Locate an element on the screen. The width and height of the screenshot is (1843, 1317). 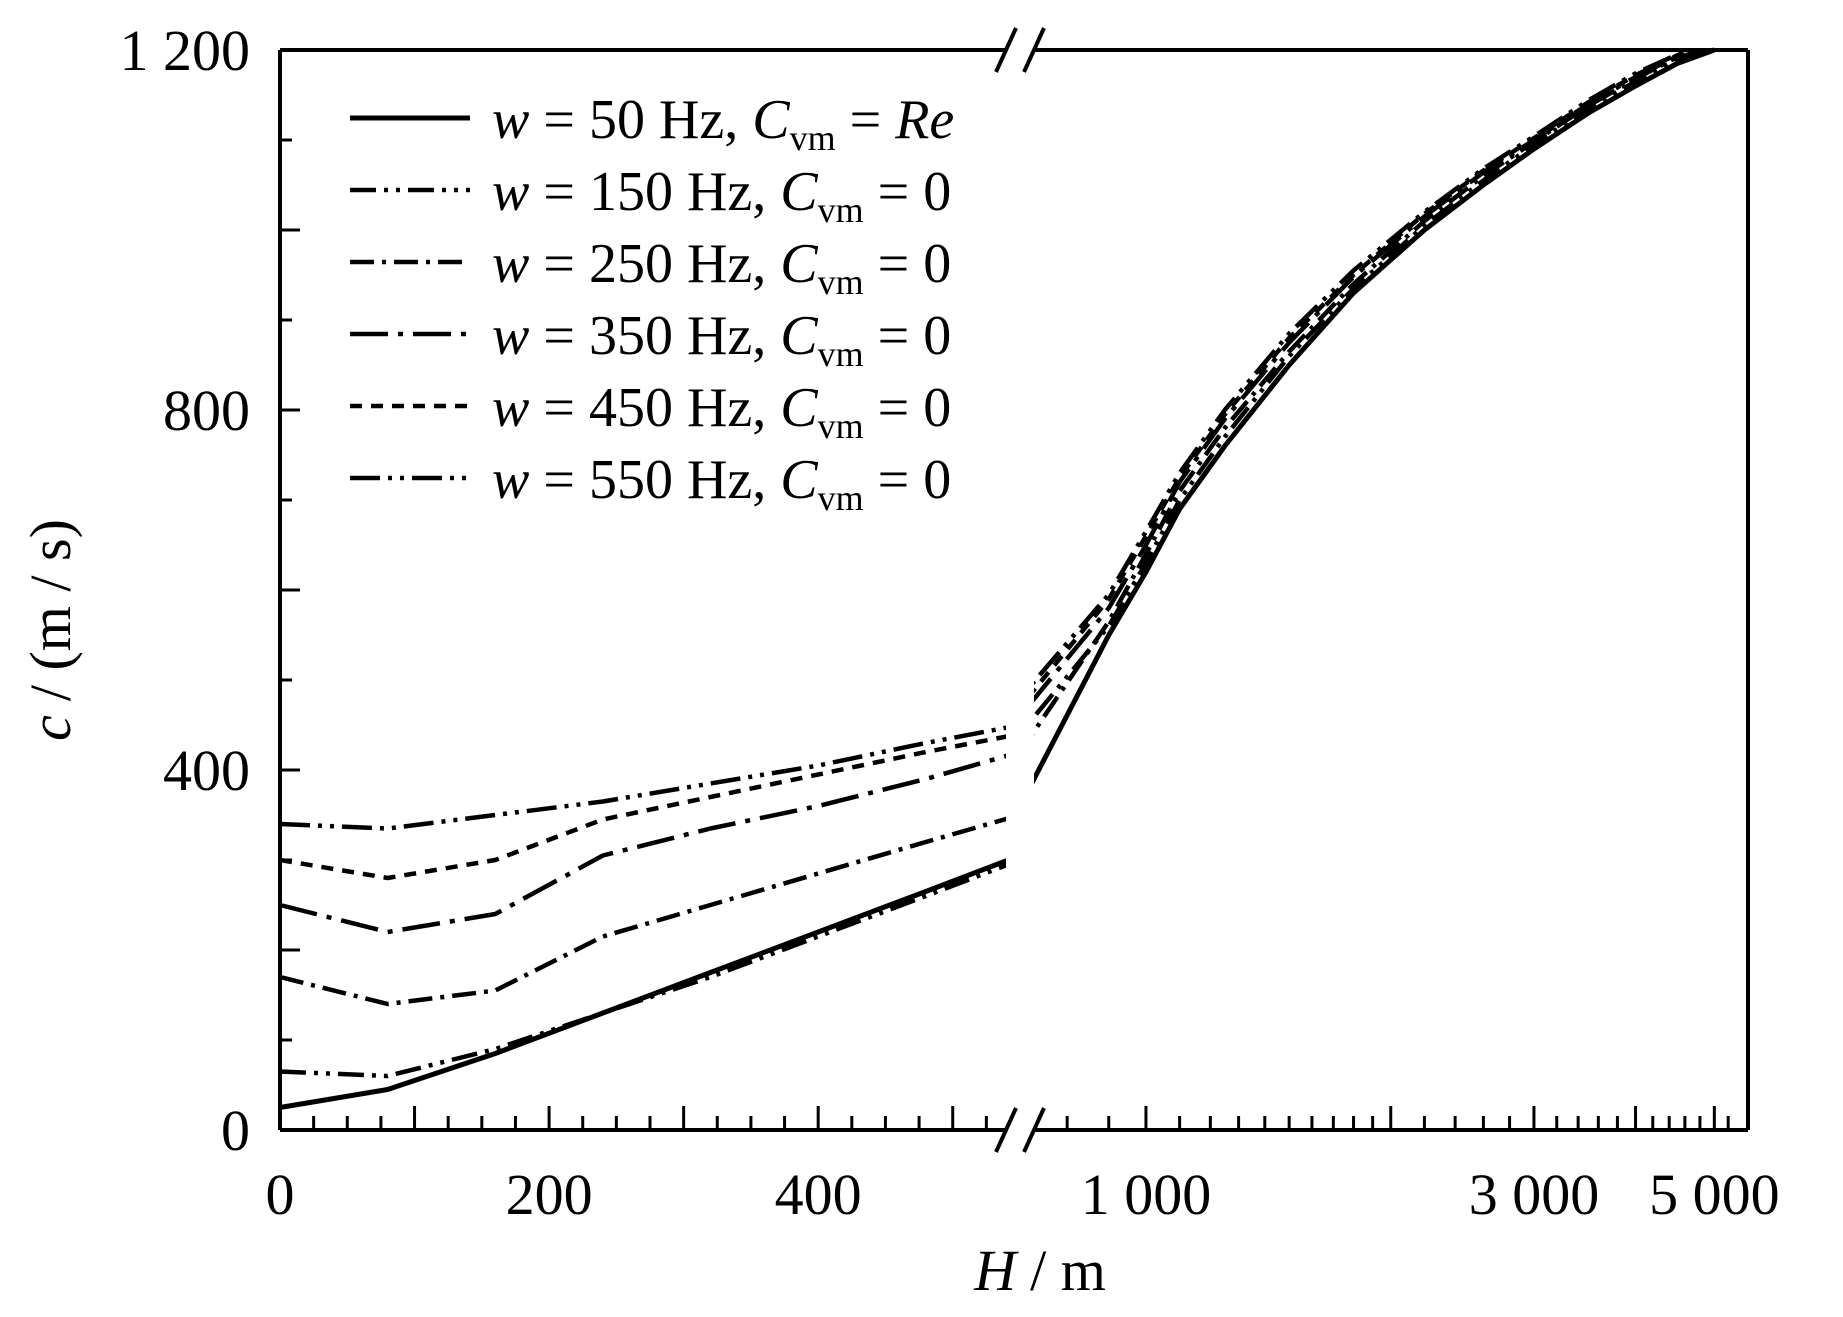
y-tick-label: 0 is located at coordinates (235, 1130).